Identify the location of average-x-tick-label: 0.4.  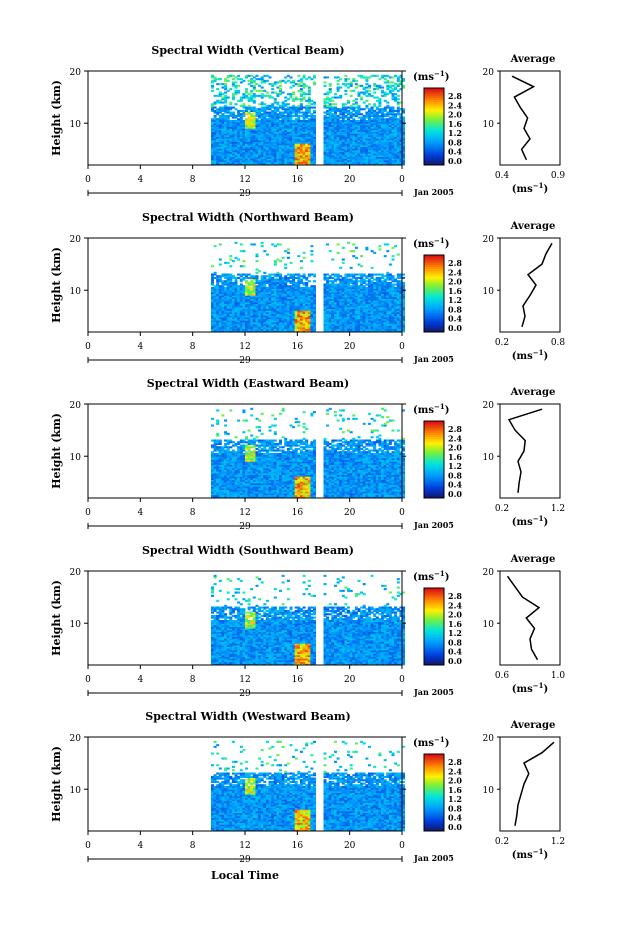
(502, 176).